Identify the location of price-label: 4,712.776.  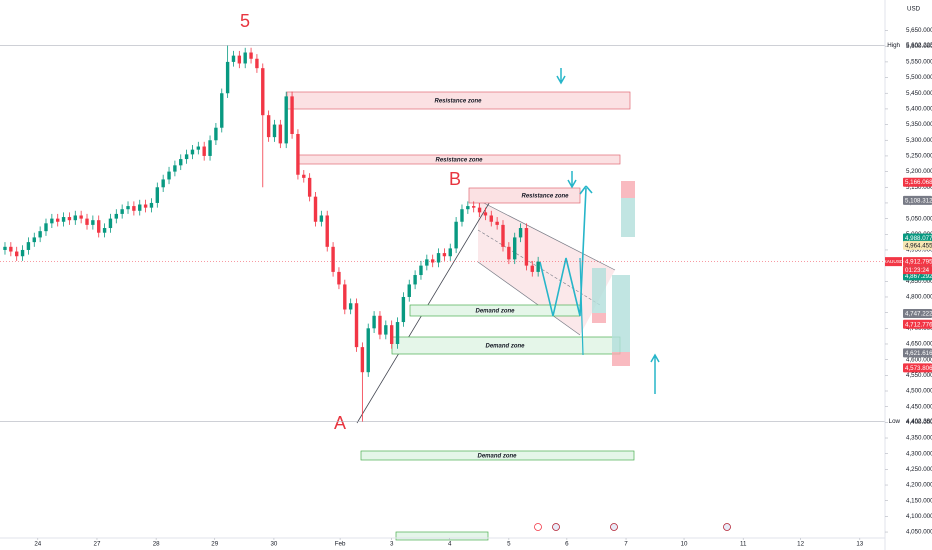
(918, 324).